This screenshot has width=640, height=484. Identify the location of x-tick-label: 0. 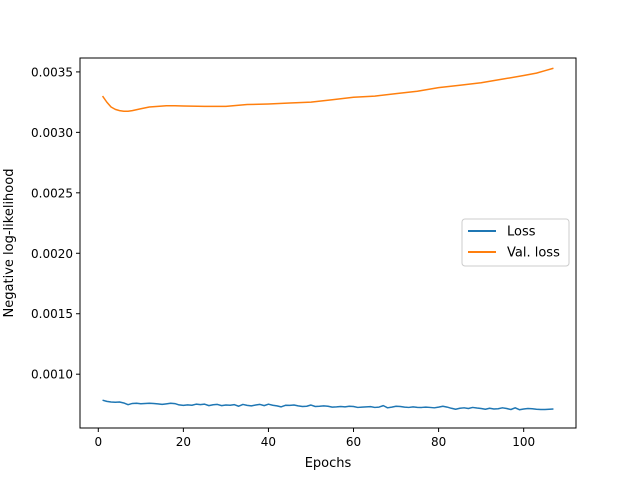
(98, 442).